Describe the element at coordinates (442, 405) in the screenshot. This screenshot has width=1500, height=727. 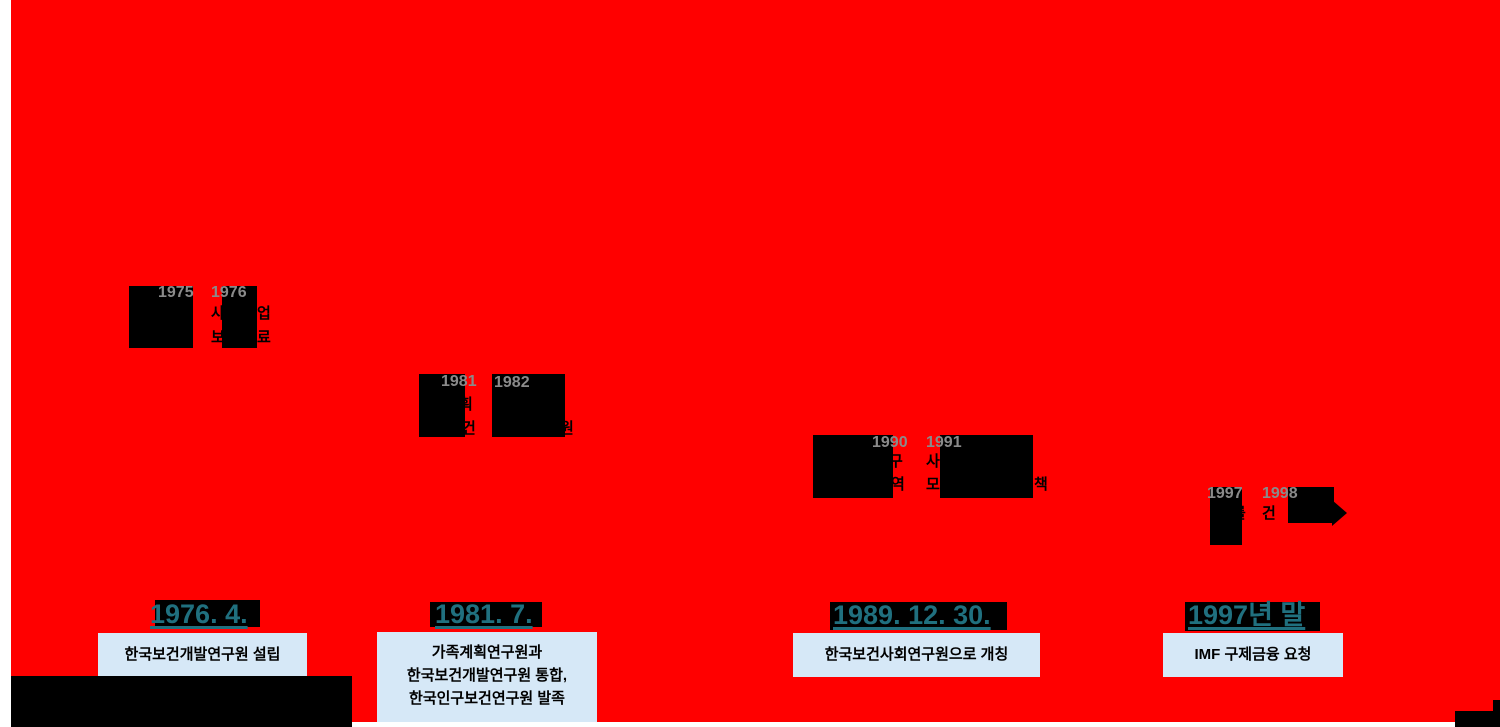
I see `photo-placeholder-1981` at that location.